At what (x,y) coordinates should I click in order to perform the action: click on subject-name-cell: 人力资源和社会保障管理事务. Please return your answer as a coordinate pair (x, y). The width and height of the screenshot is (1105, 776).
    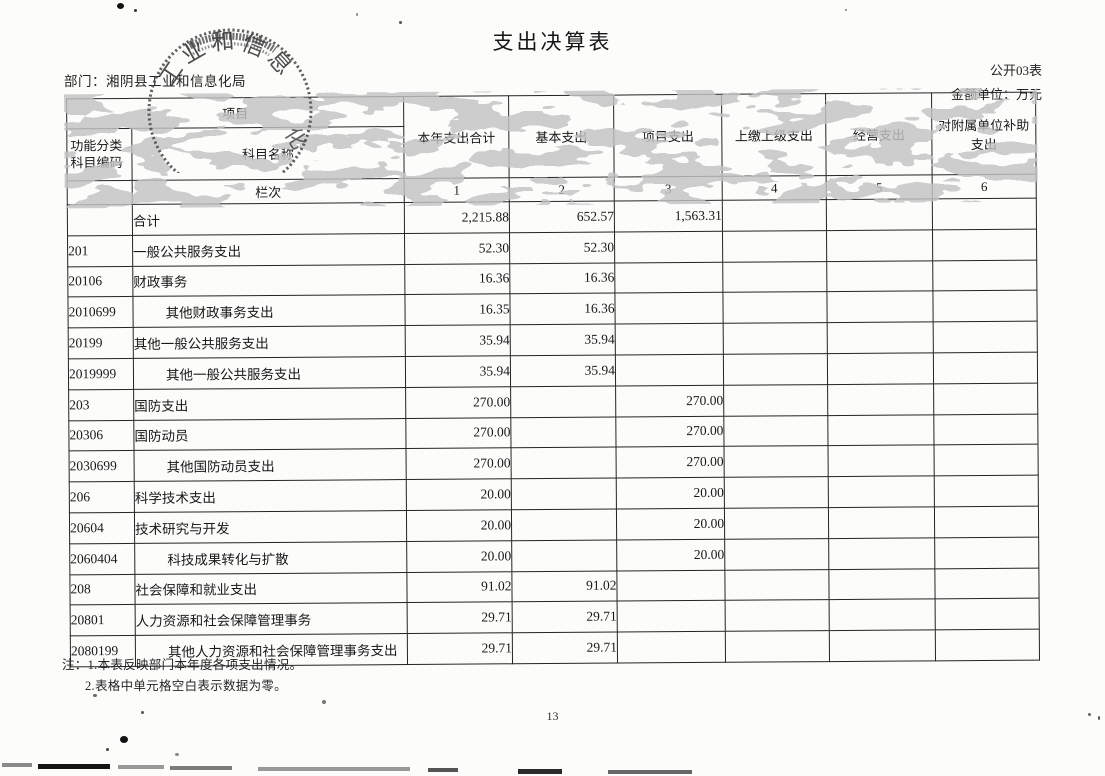
    Looking at the image, I should click on (271, 619).